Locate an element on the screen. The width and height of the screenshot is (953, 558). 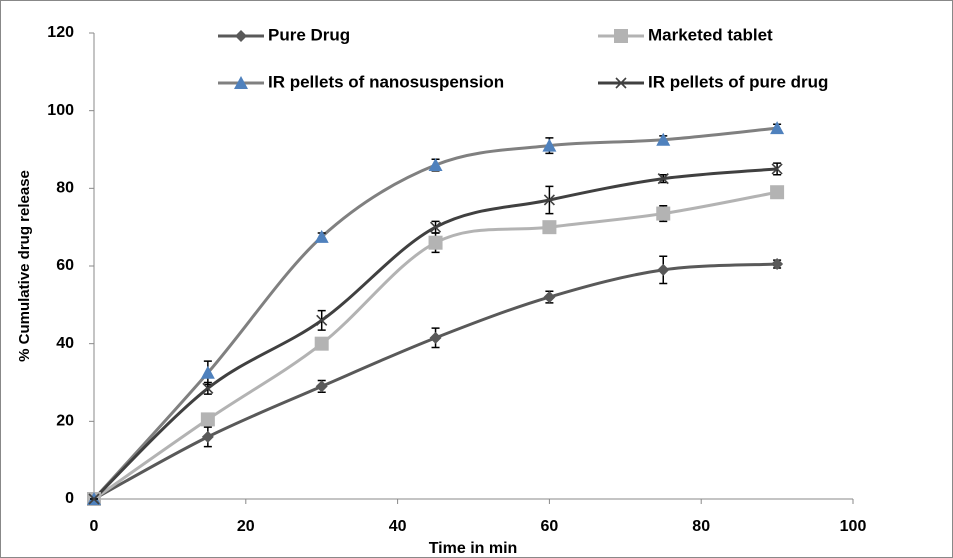
y-tick-label: 20 is located at coordinates (65, 421).